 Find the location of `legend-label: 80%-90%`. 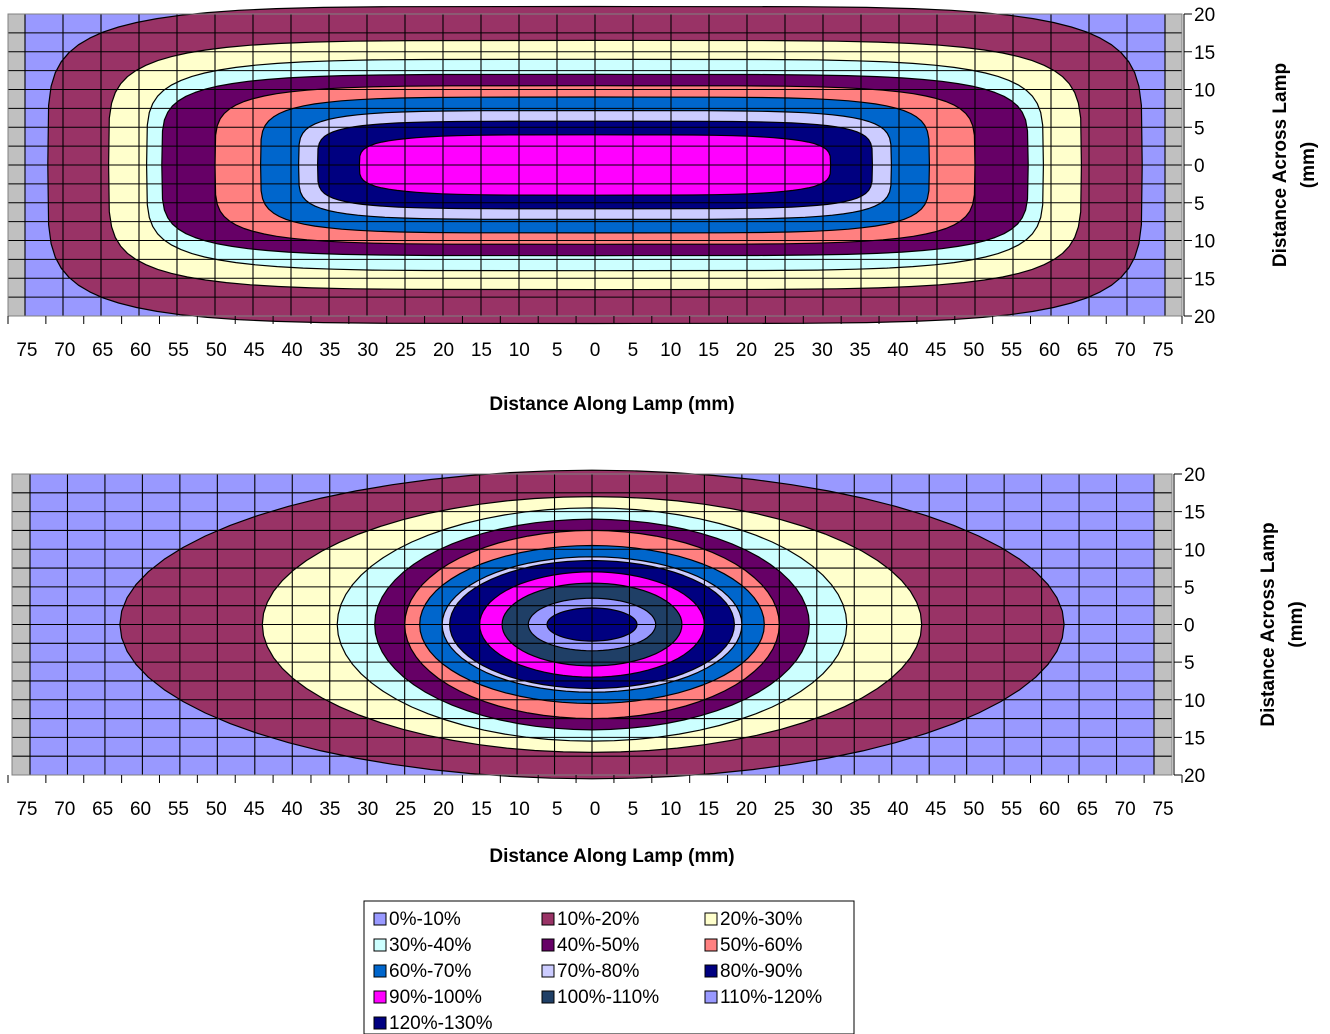

legend-label: 80%-90% is located at coordinates (761, 971).